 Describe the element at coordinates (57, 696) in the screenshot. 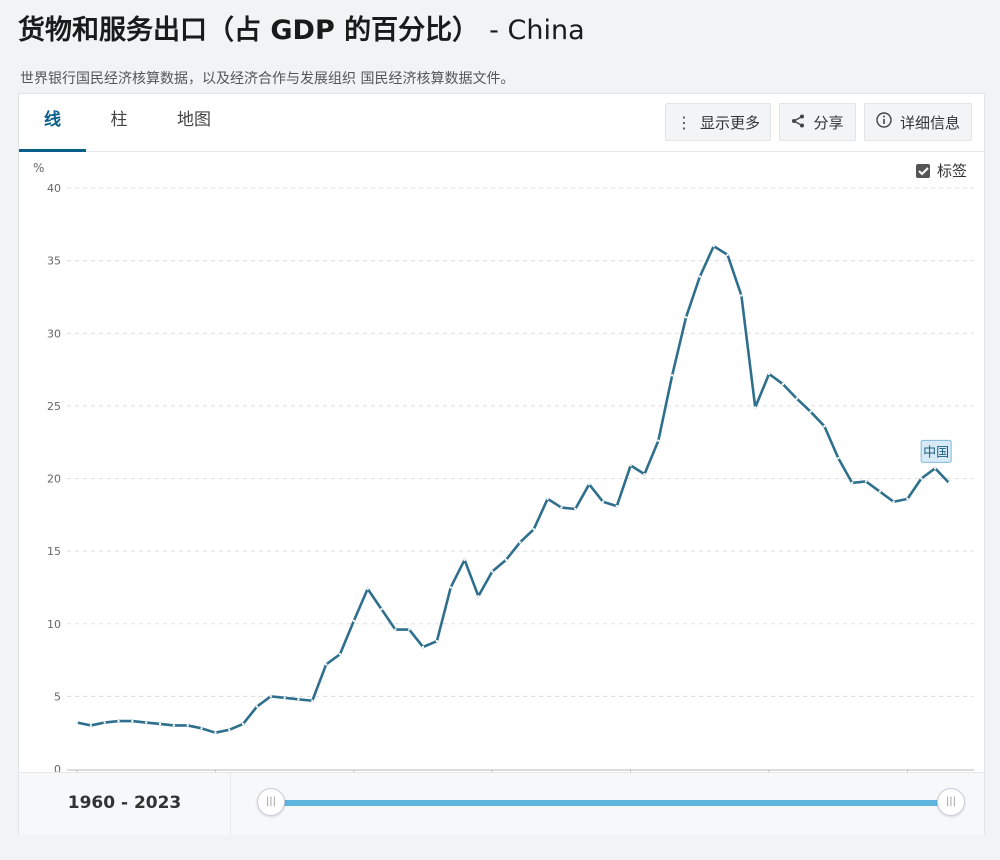

I see `y-tick-label: 5` at that location.